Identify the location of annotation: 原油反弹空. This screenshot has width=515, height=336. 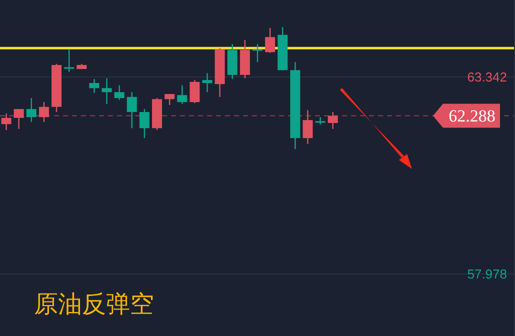
(94, 304).